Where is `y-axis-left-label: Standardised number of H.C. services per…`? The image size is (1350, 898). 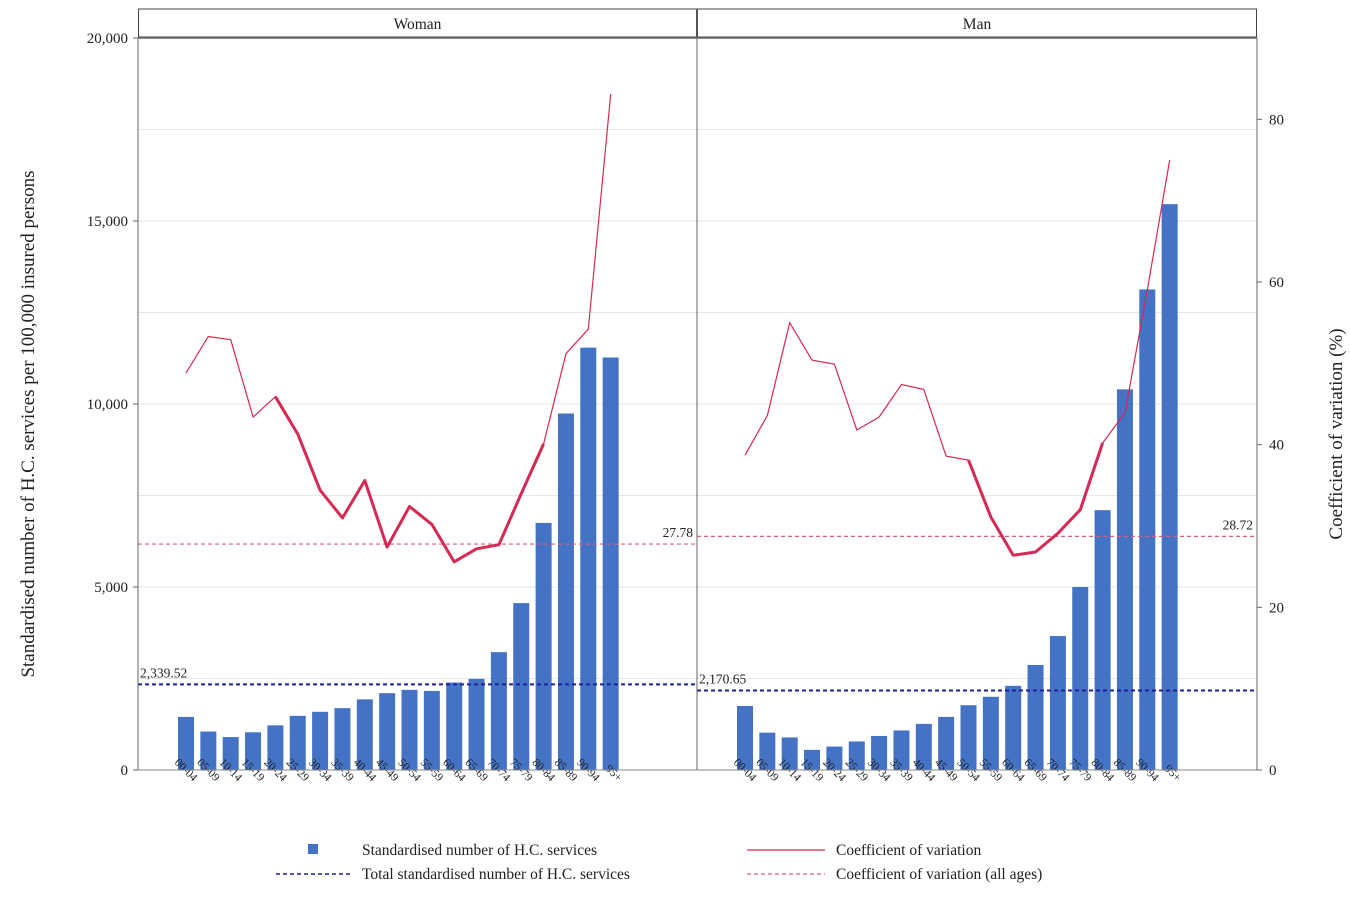 y-axis-left-label: Standardised number of H.C. services per… is located at coordinates (28, 423).